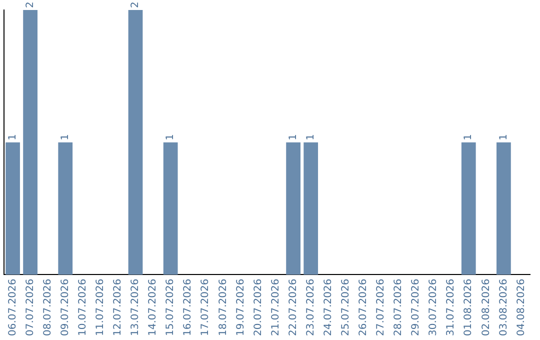 This screenshot has height=340, width=540. What do you see at coordinates (30, 307) in the screenshot?
I see `x-tick-label: 07.07.2026` at bounding box center [30, 307].